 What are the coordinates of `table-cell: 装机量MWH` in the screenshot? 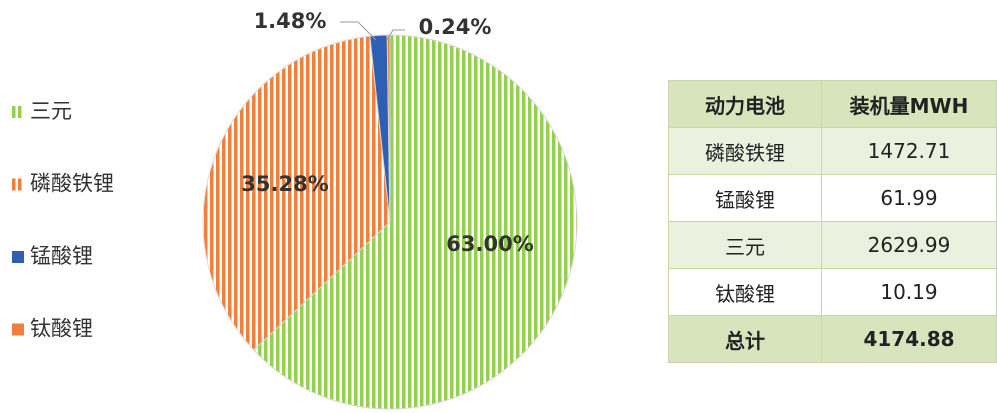 It's located at (909, 104).